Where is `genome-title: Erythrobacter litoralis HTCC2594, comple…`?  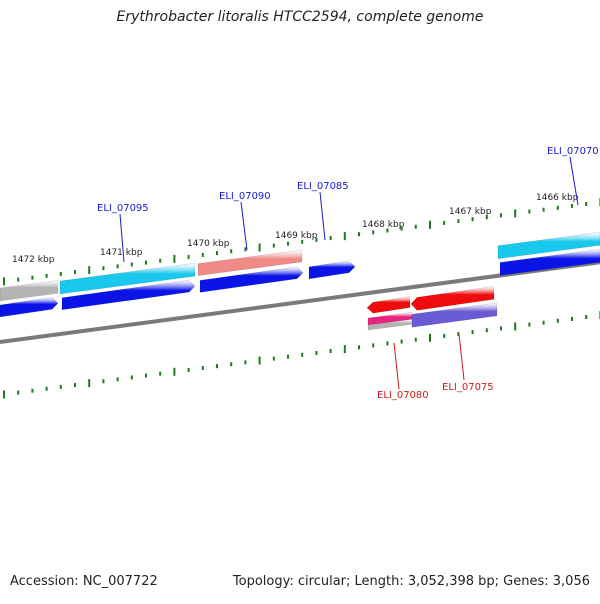 genome-title: Erythrobacter litoralis HTCC2594, comple… is located at coordinates (300, 17).